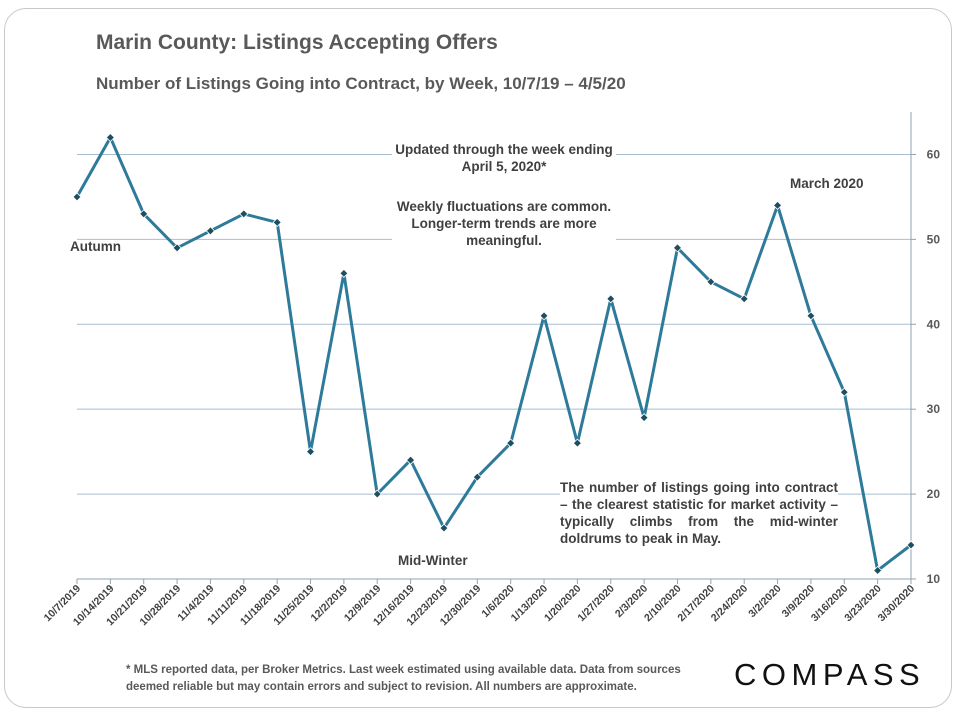  Describe the element at coordinates (297, 42) in the screenshot. I see `chart-title: Marin County: Listings Accepting Offers` at that location.